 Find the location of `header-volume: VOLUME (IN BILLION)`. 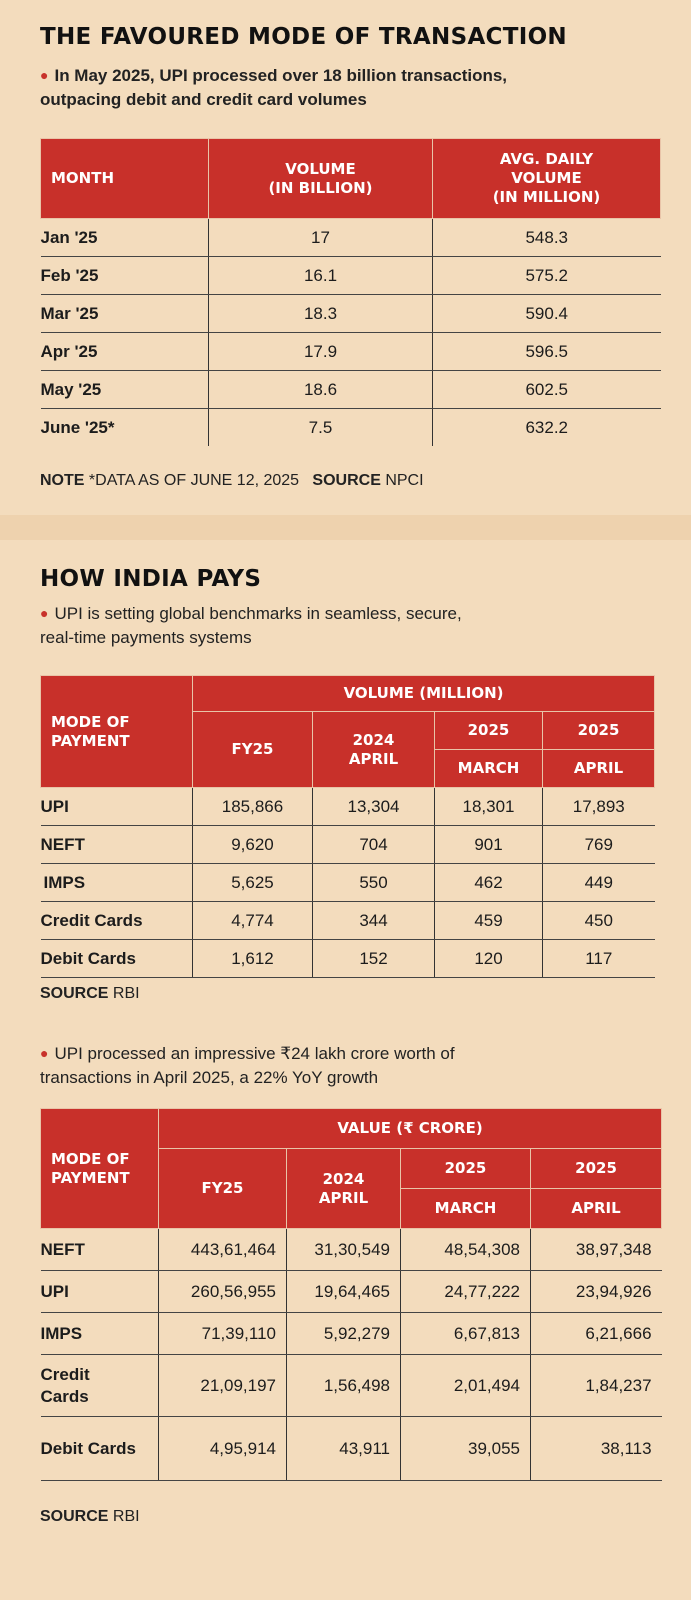

header-volume: VOLUME (IN BILLION) is located at coordinates (320, 178).